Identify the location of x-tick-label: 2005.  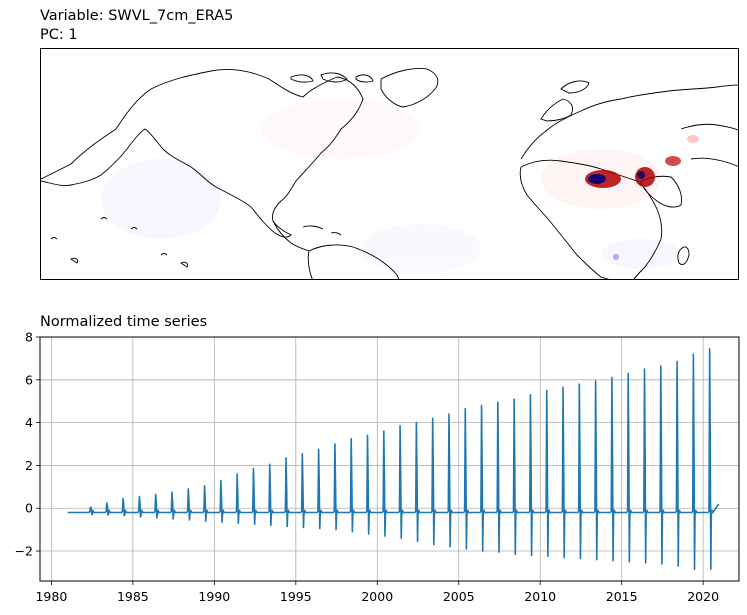
(459, 596).